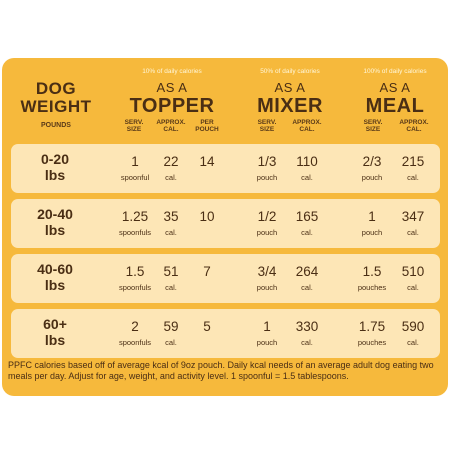 The image size is (450, 450). What do you see at coordinates (55, 167) in the screenshot?
I see `weight-range: 0-20 lbs` at bounding box center [55, 167].